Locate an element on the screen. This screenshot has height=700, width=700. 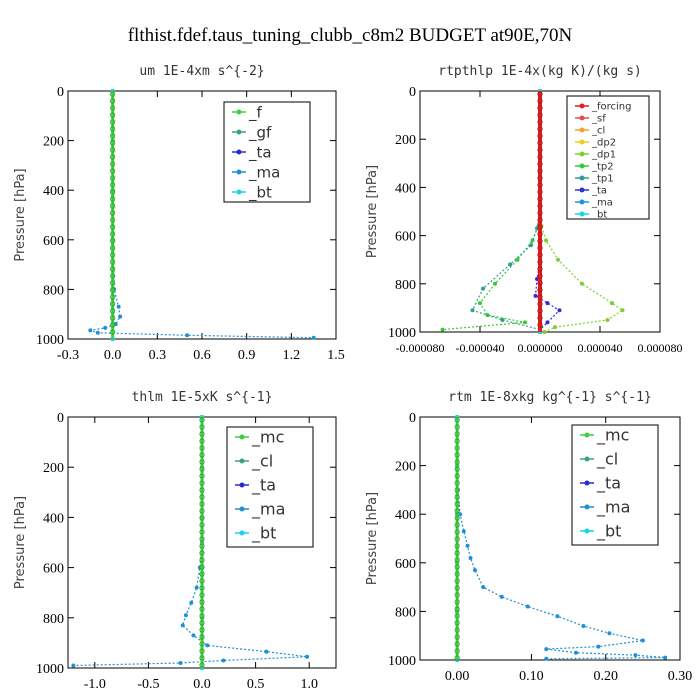
y-axis-label: Pressure [hPa] is located at coordinates (372, 211).